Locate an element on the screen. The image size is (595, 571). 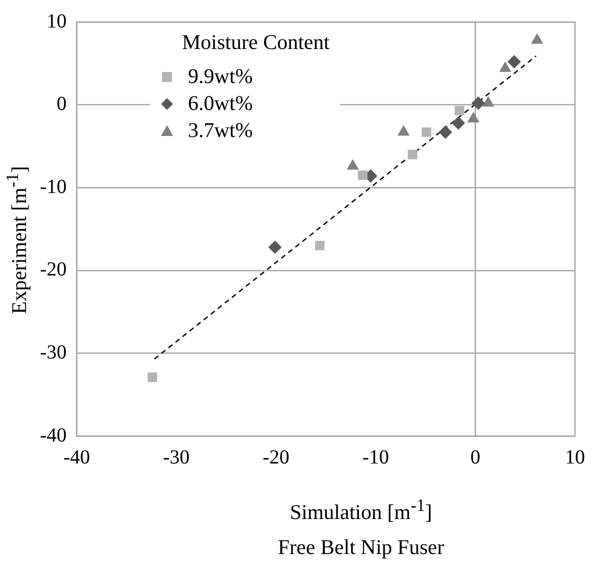
legend-label: 3.7wt% is located at coordinates (220, 130).